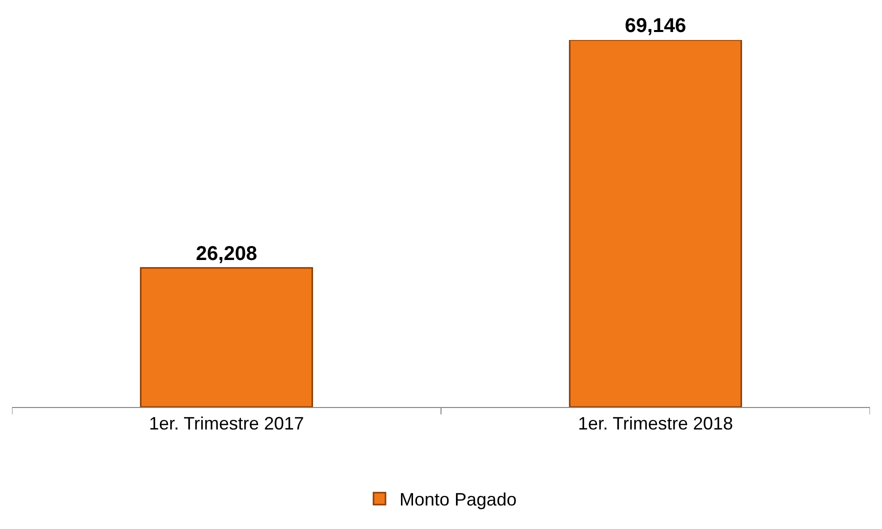 The width and height of the screenshot is (882, 529). I want to click on x-tick-label: 1er. Trimestre 2018, so click(656, 424).